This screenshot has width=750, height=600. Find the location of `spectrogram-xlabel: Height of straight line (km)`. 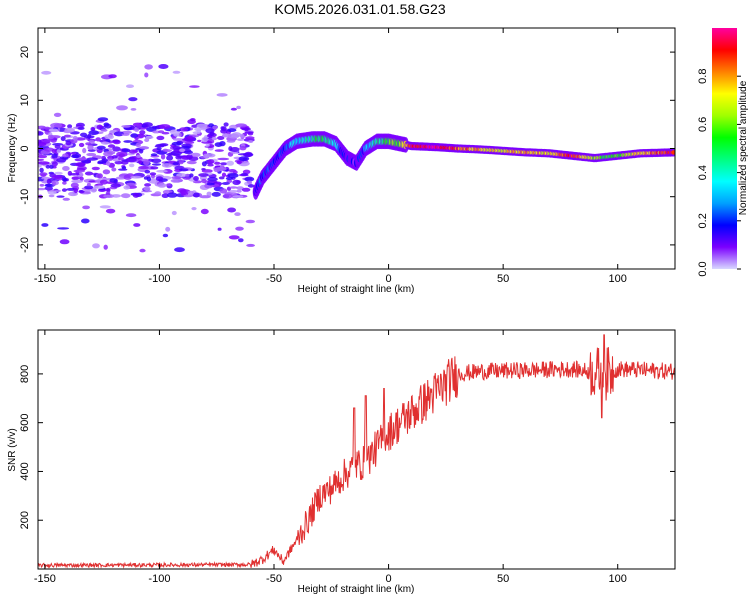

spectrogram-xlabel: Height of straight line (km) is located at coordinates (356, 289).